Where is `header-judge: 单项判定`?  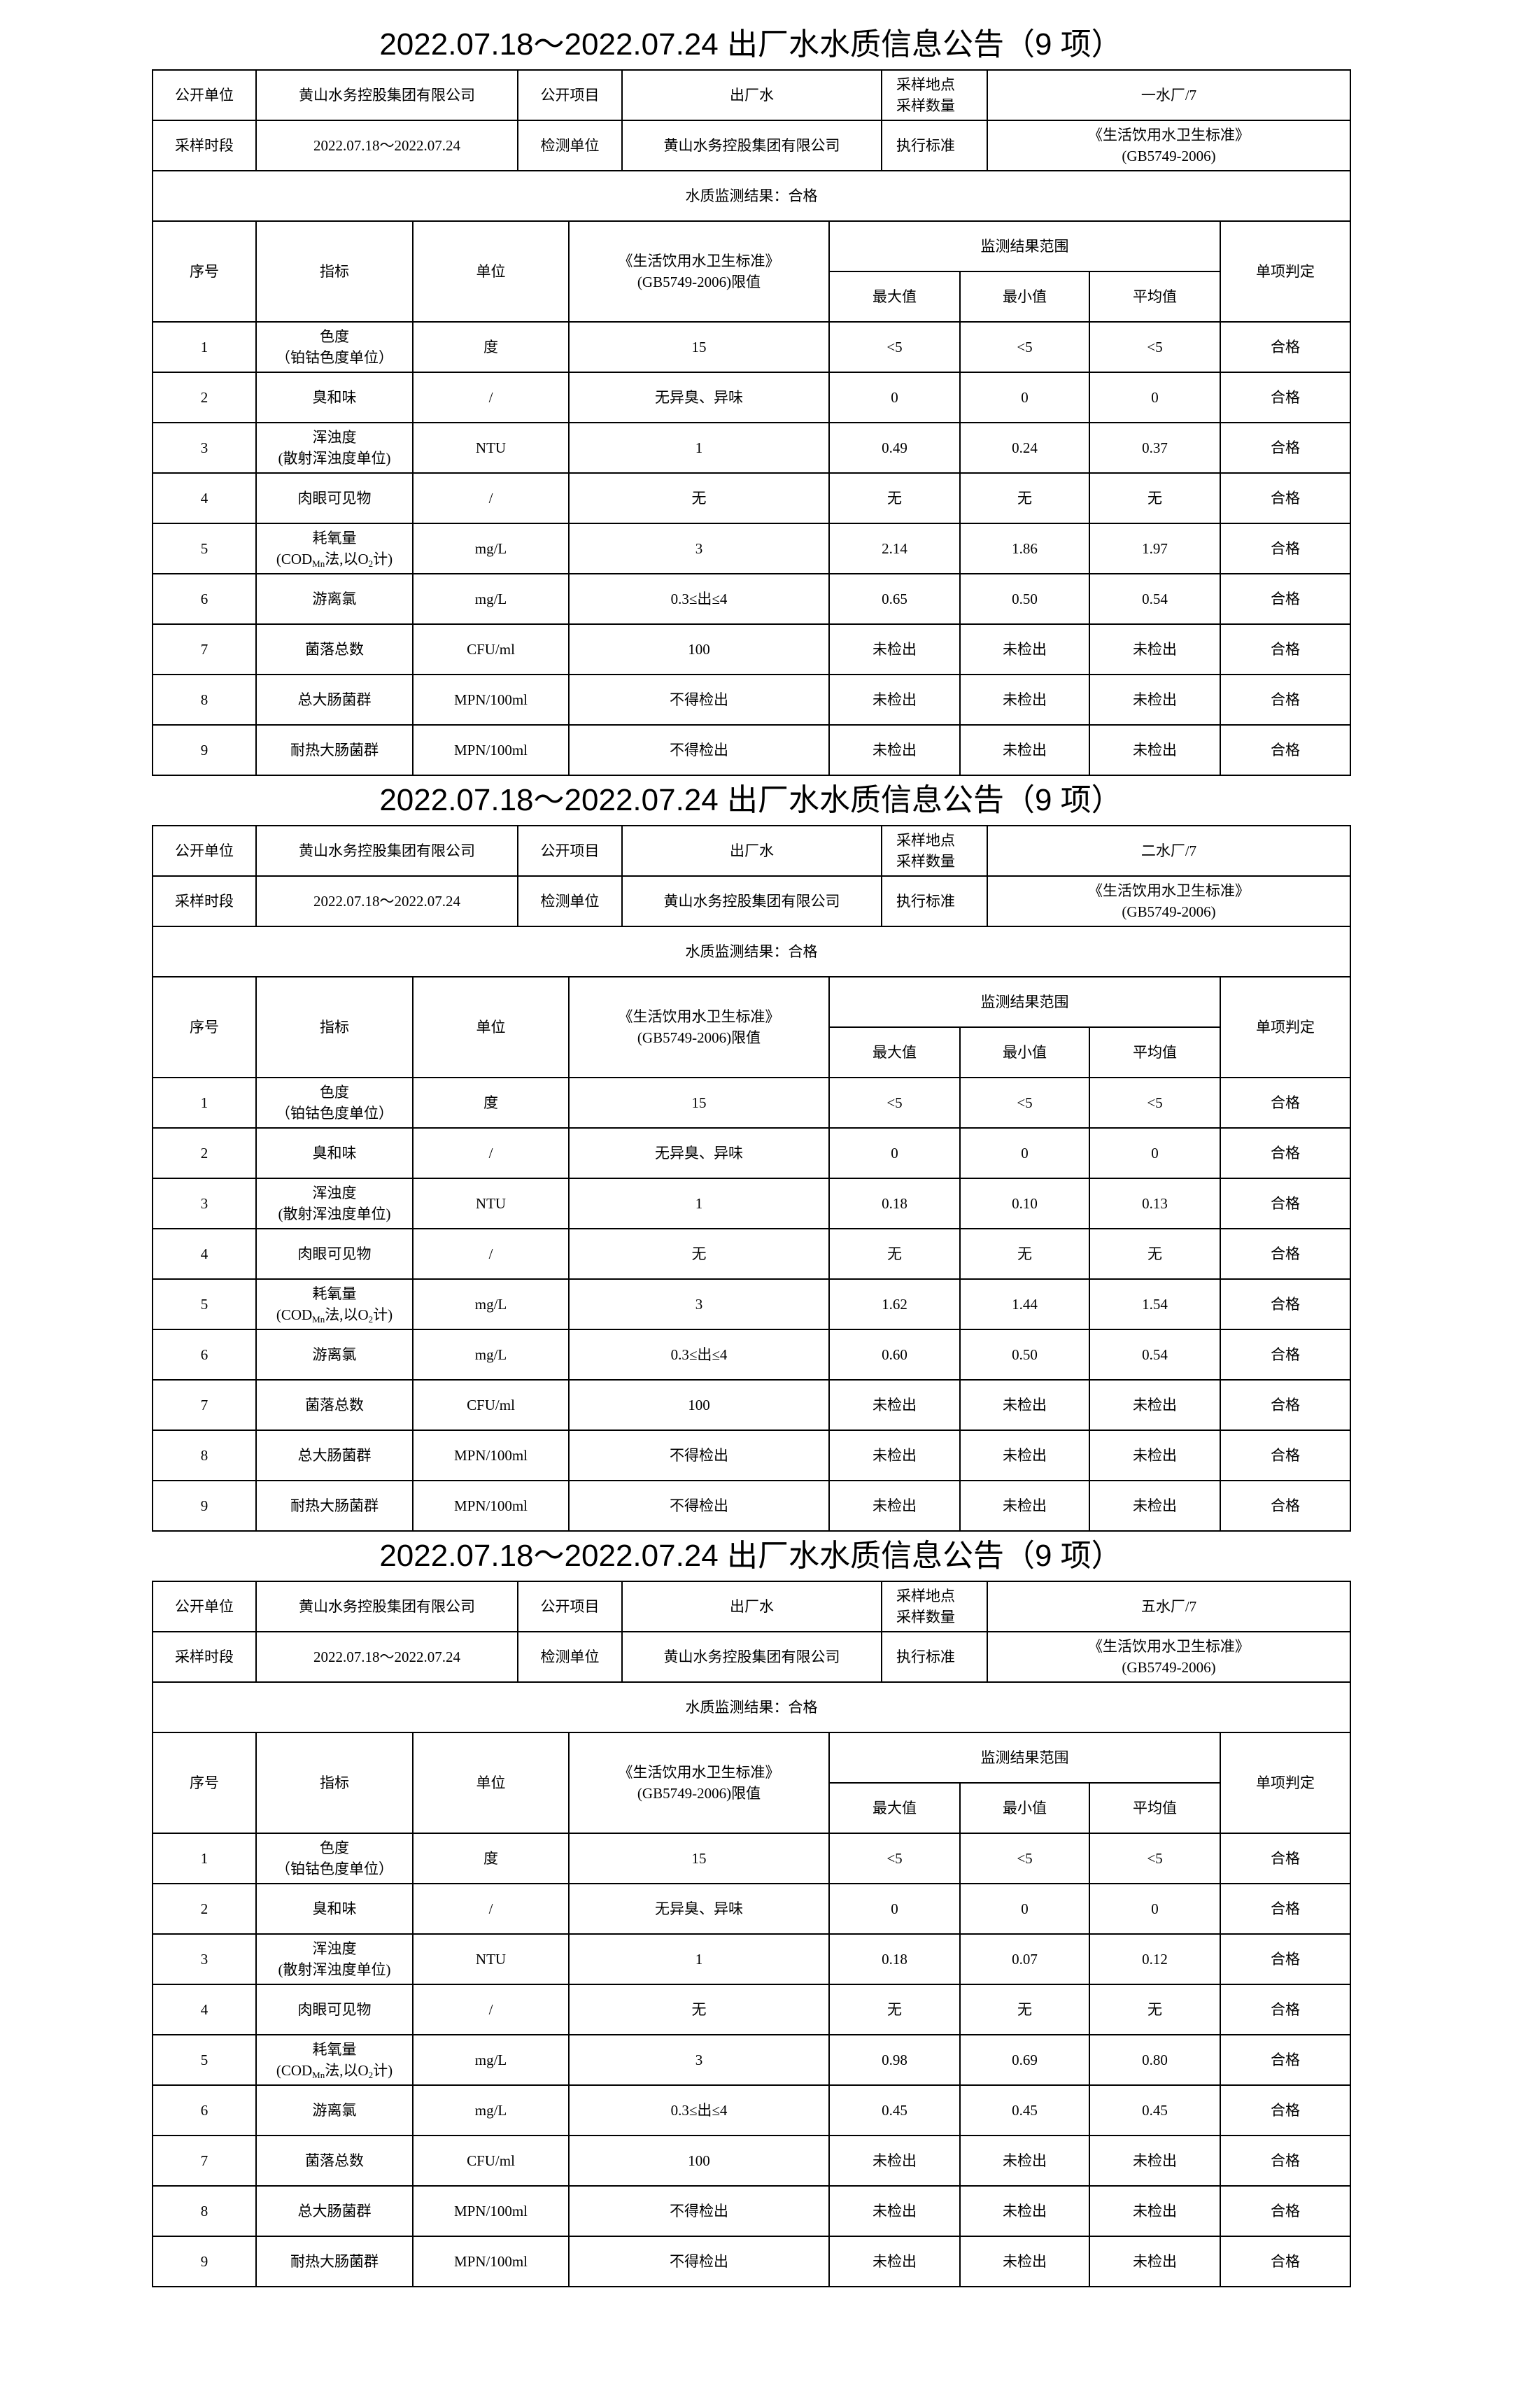 header-judge: 单项判定 is located at coordinates (1285, 271).